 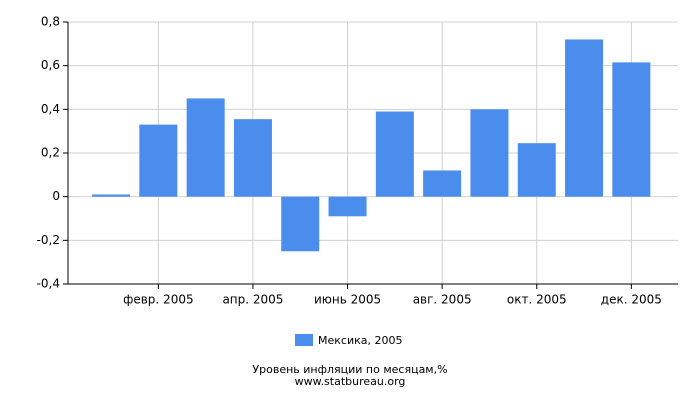 What do you see at coordinates (537, 300) in the screenshot?
I see `x-tick-label: окт. 2005` at bounding box center [537, 300].